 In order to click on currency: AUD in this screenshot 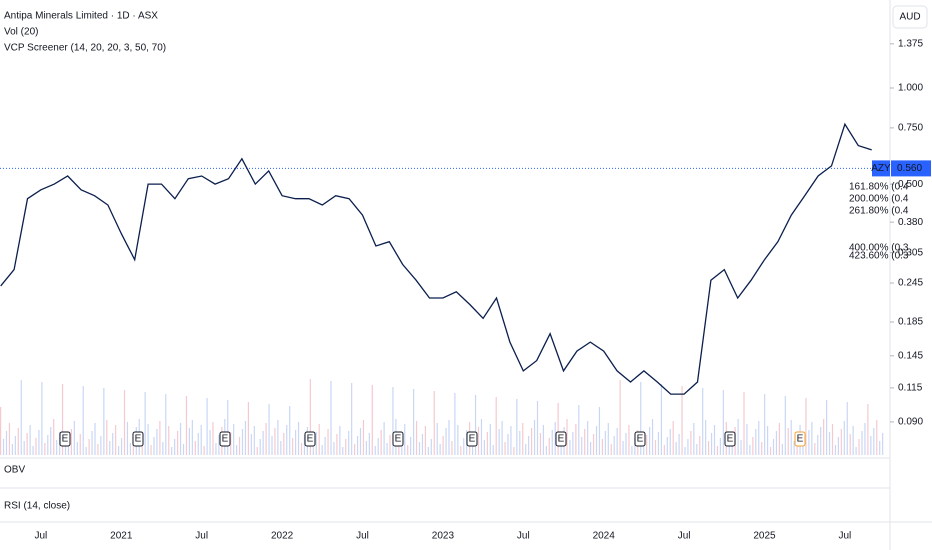, I will do `click(909, 17)`.